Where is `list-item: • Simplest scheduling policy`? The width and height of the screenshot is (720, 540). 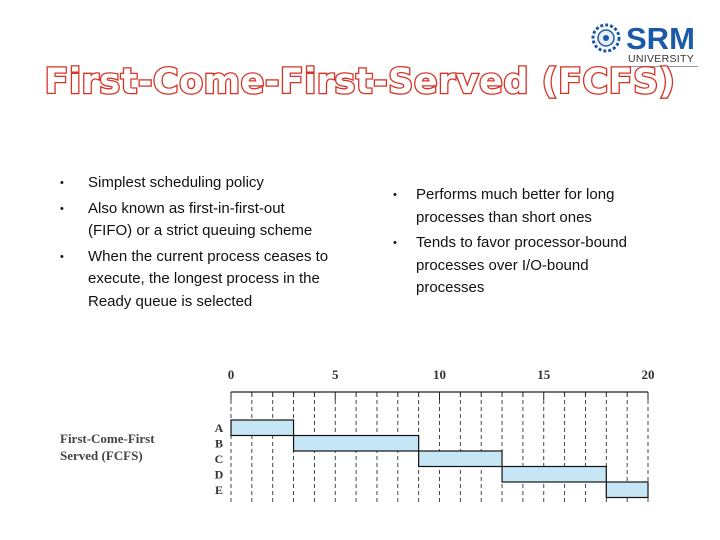
list-item: • Simplest scheduling policy is located at coordinates (192, 183).